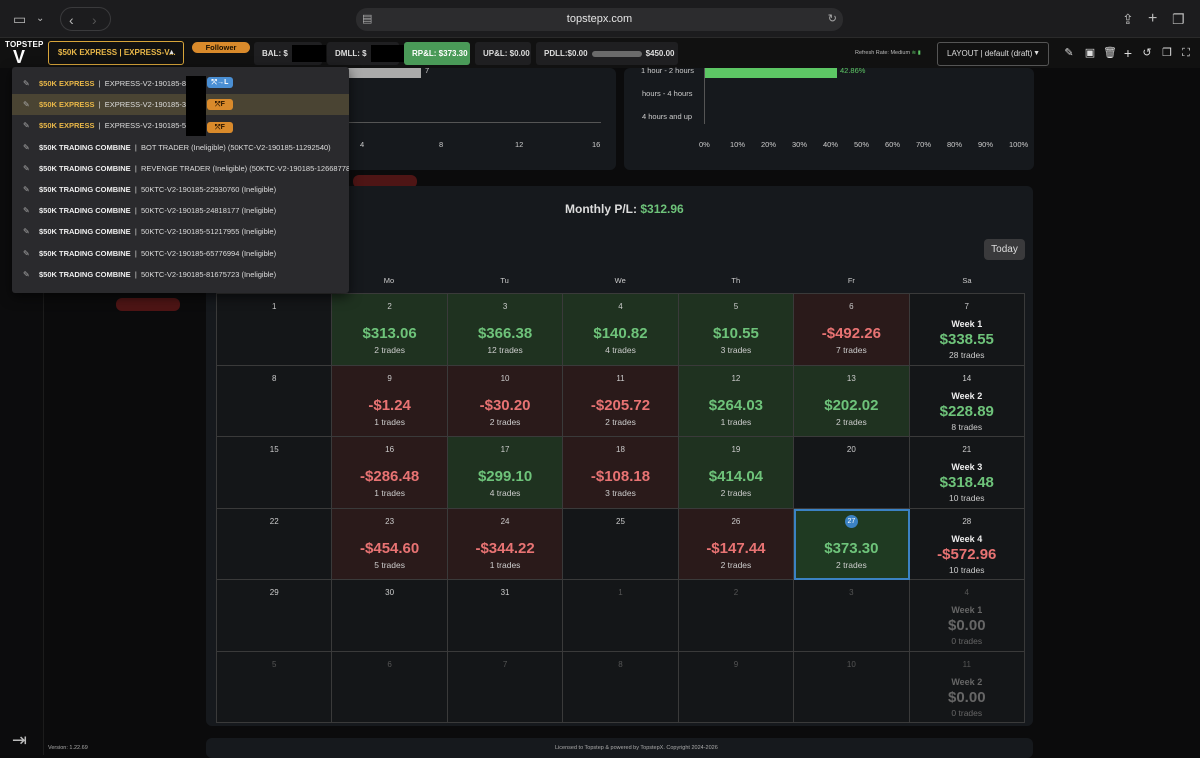 The width and height of the screenshot is (1200, 758). What do you see at coordinates (736, 544) in the screenshot?
I see `calendar-day: 26 -$147.44 2 trades` at bounding box center [736, 544].